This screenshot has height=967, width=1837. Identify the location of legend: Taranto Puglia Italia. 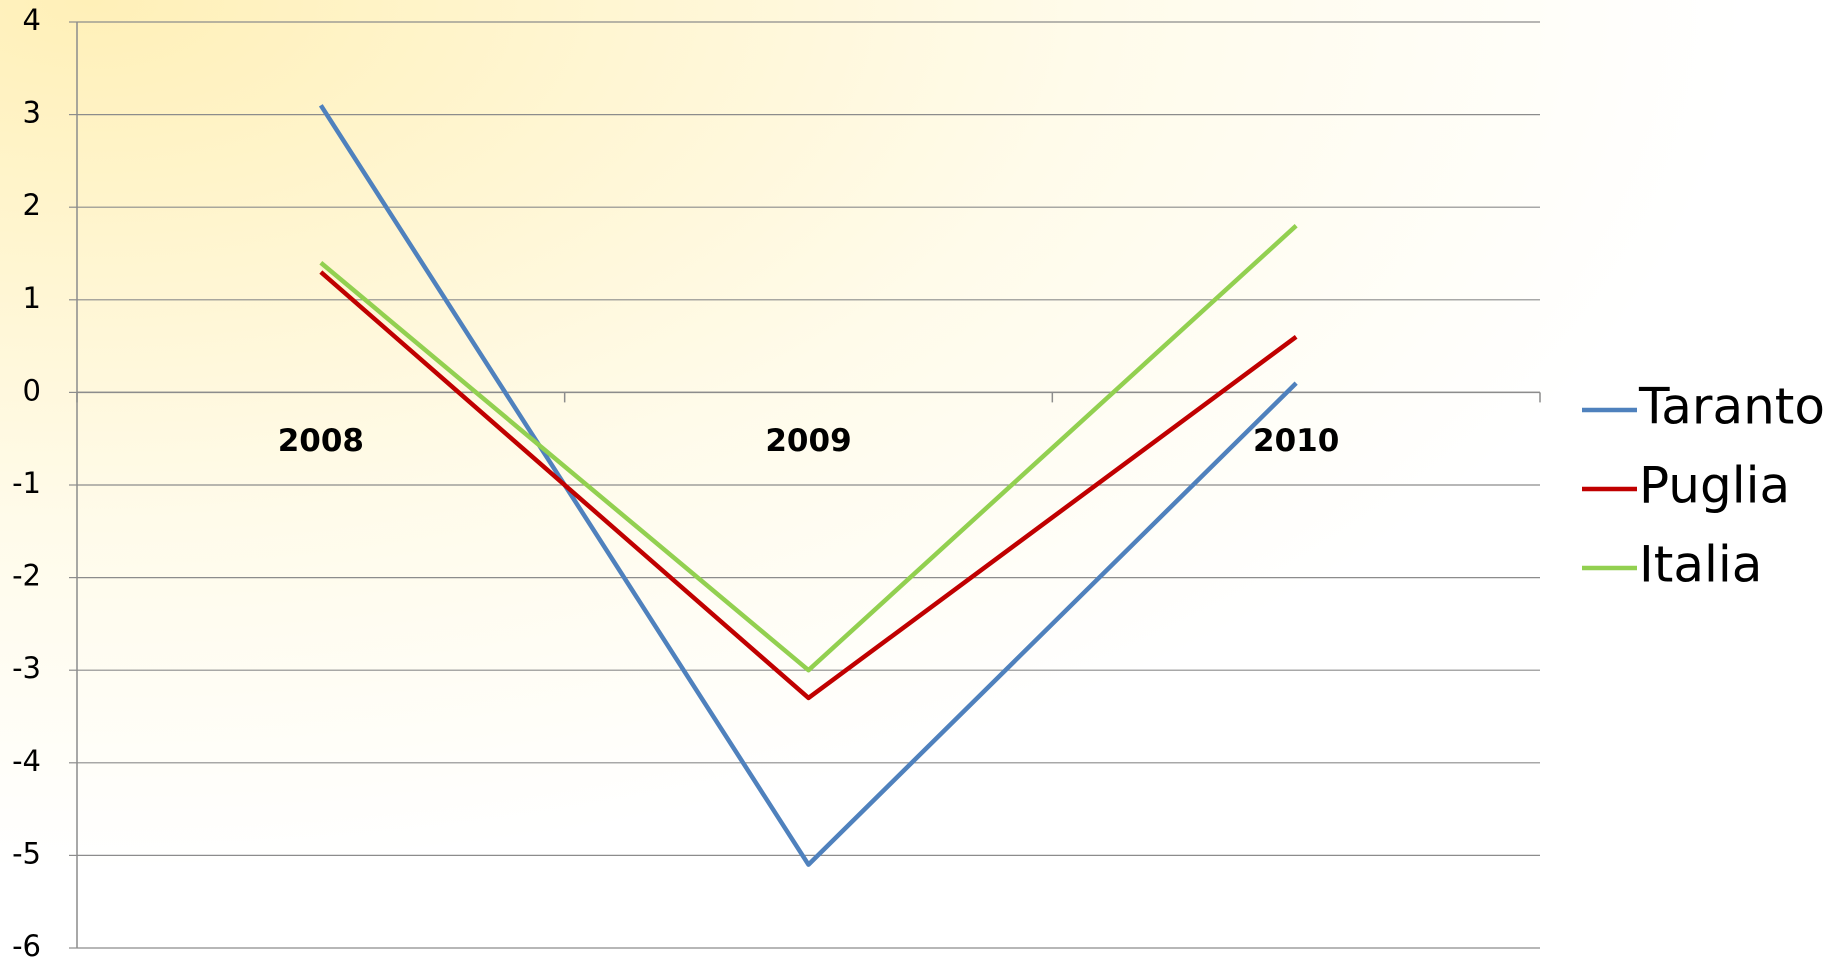
(1703, 486).